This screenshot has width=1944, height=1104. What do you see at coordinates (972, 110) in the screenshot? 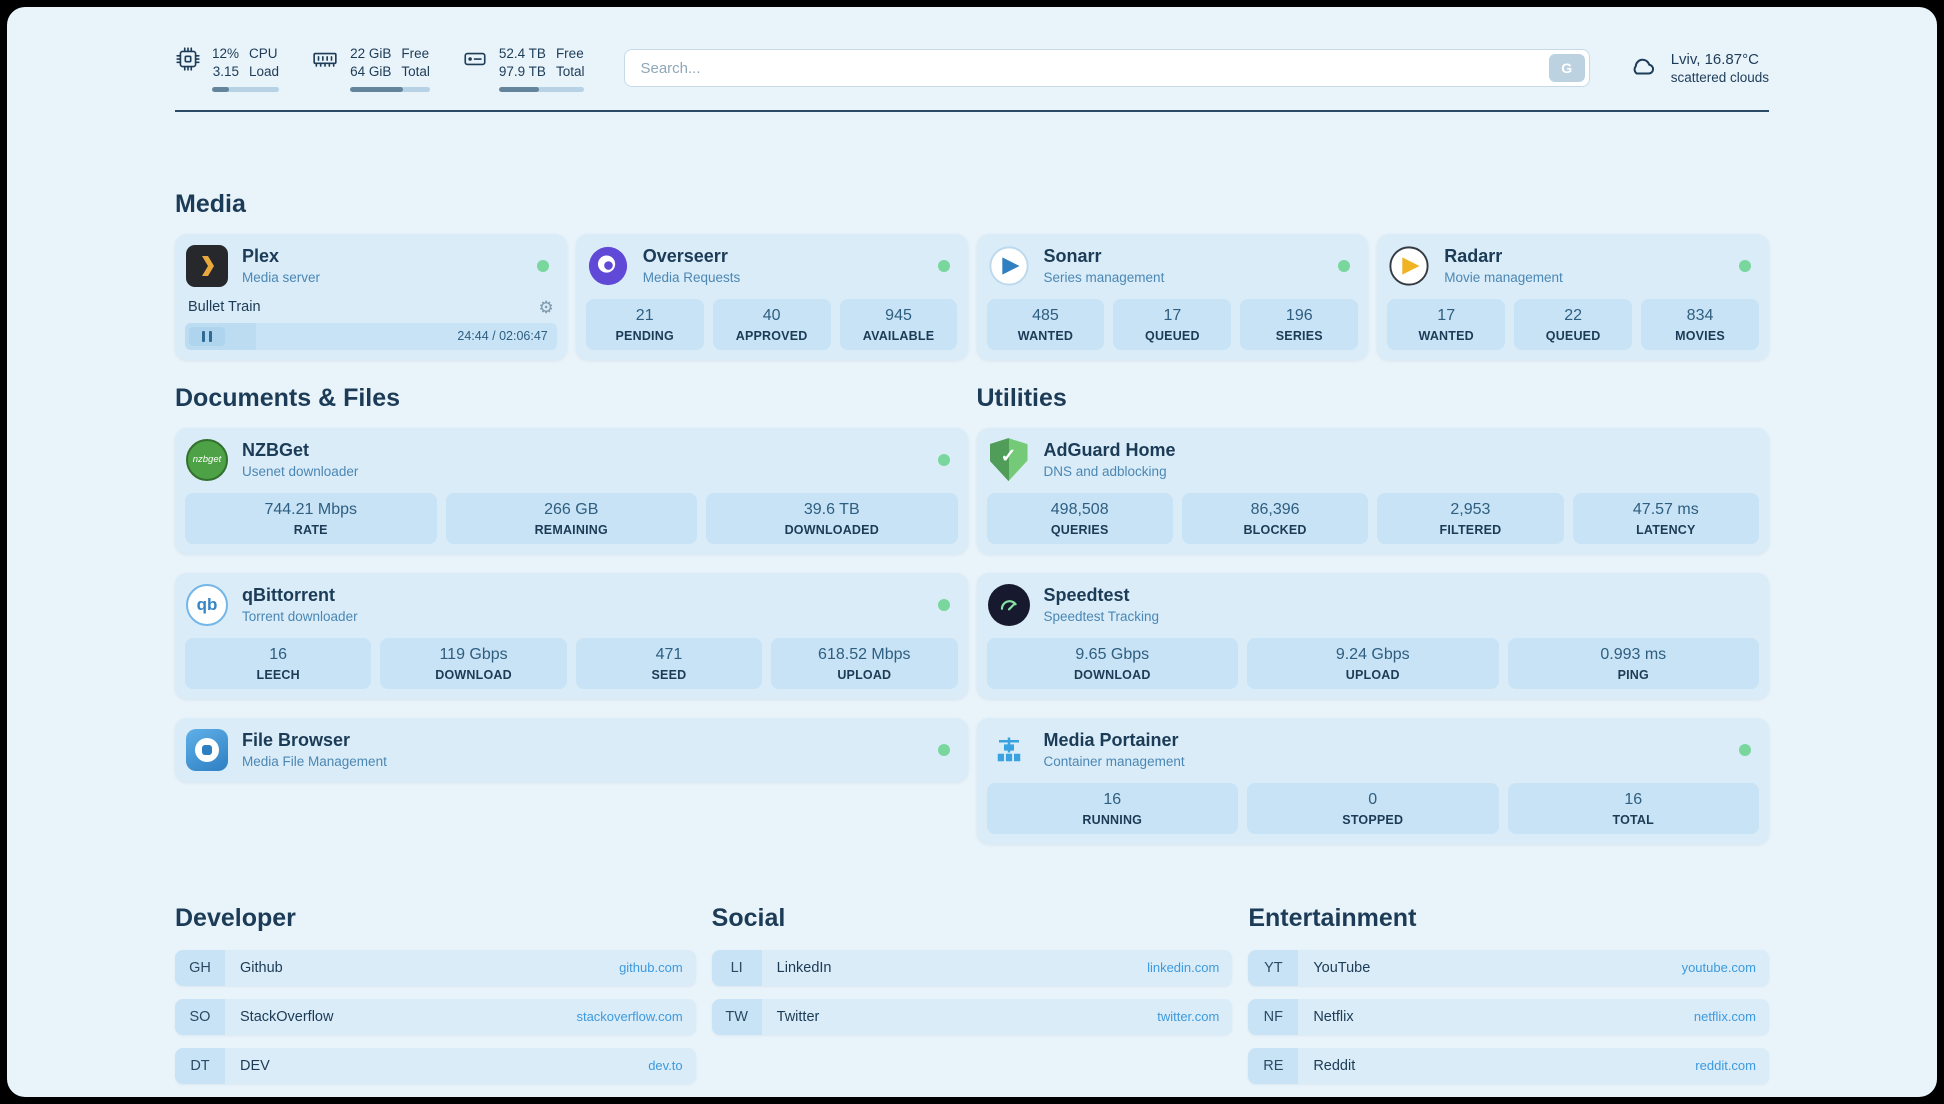
I see `header-divider` at bounding box center [972, 110].